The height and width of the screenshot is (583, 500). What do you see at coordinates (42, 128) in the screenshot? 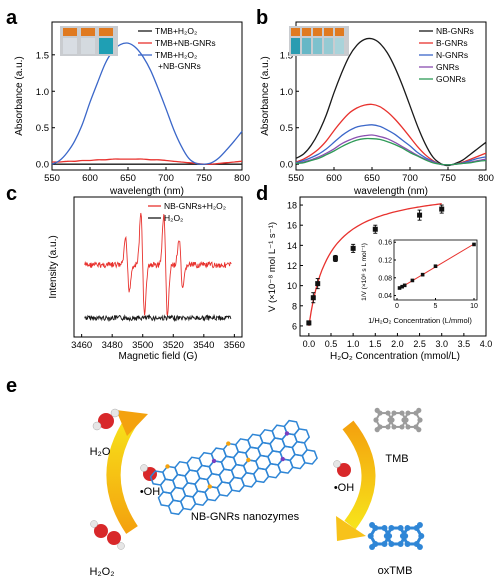
I see `panel-a-ytick-label-1: 0.5` at bounding box center [42, 128].